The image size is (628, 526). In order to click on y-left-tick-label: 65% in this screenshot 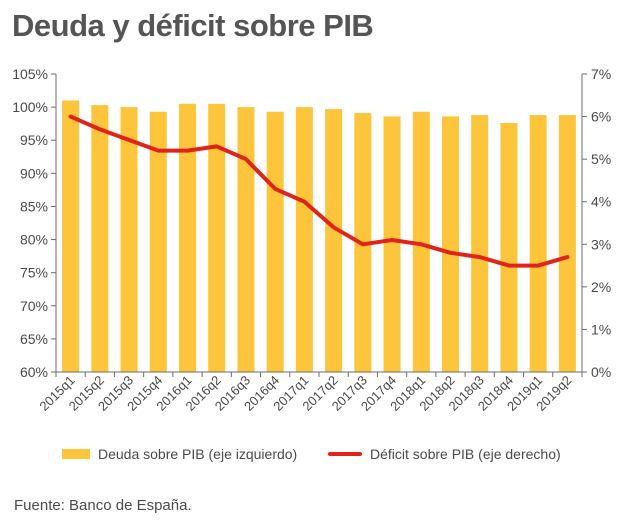, I will do `click(34, 339)`.